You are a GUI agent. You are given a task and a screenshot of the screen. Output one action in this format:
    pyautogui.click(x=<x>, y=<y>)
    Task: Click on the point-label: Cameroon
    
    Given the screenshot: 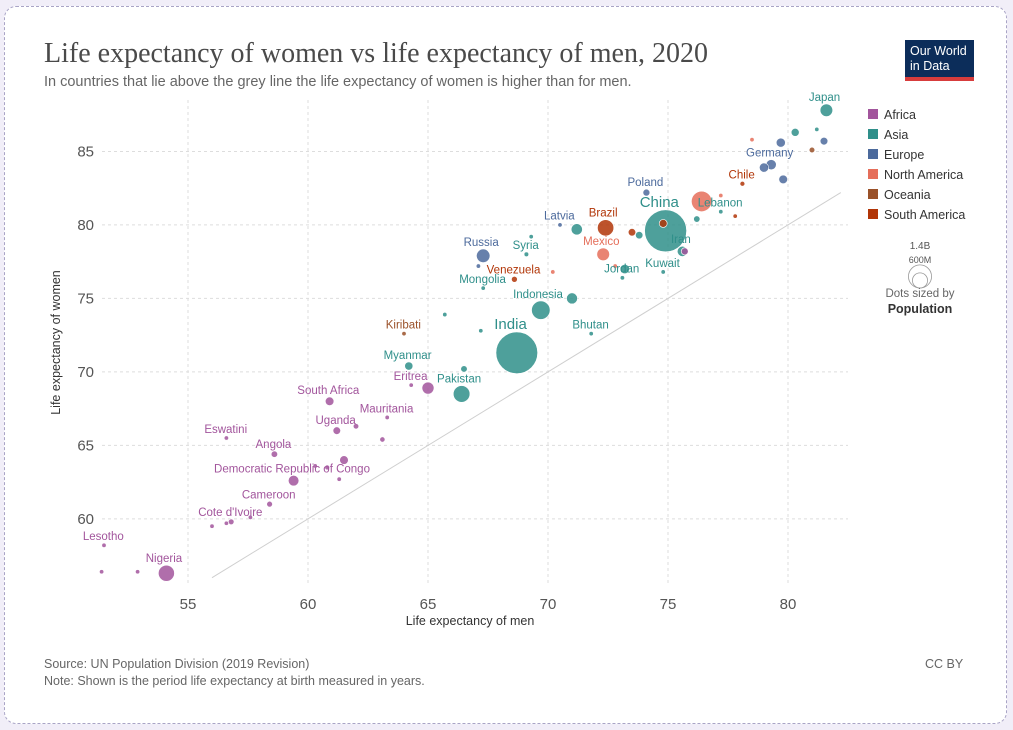 What is the action you would take?
    pyautogui.click(x=269, y=495)
    